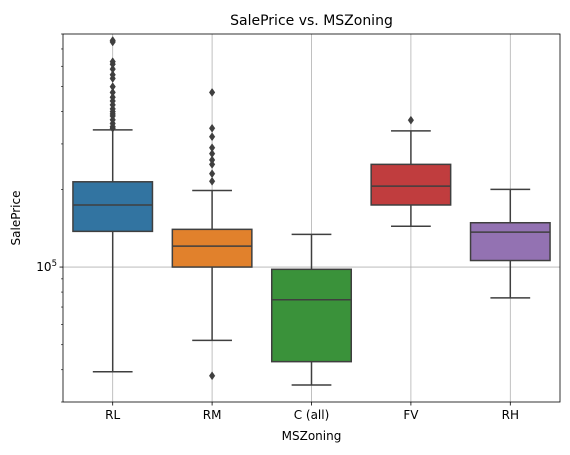 Image resolution: width=570 pixels, height=455 pixels. Describe the element at coordinates (112, 415) in the screenshot. I see `x-tick-label: RL` at that location.